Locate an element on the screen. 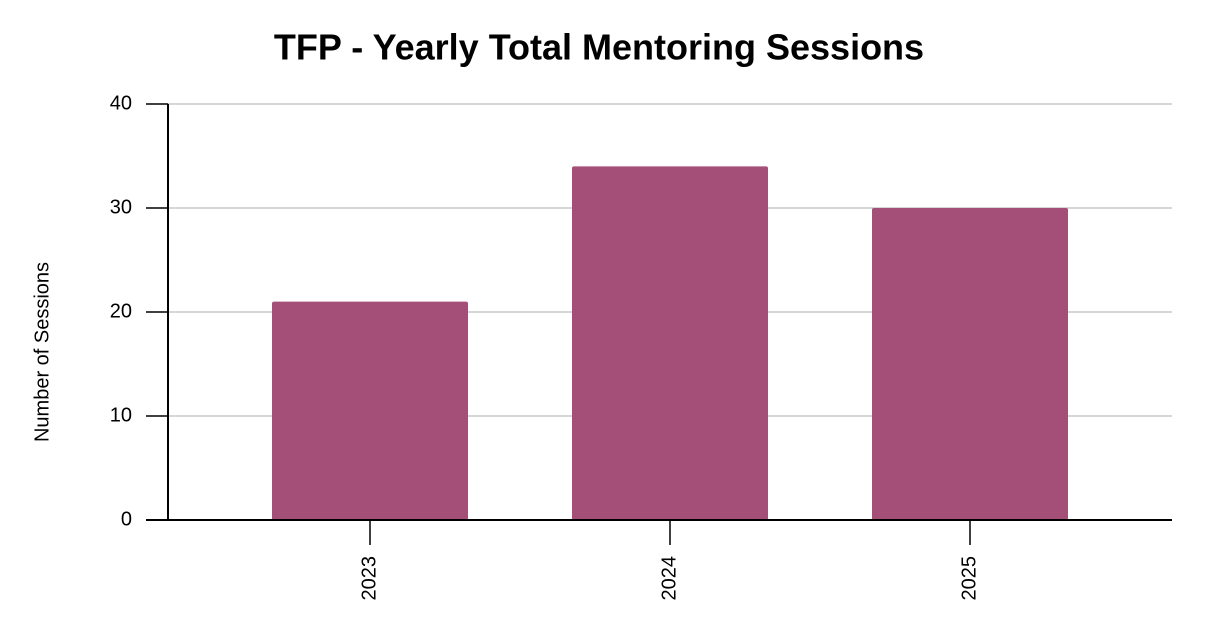  x-tick-label: 2023 is located at coordinates (369, 578).